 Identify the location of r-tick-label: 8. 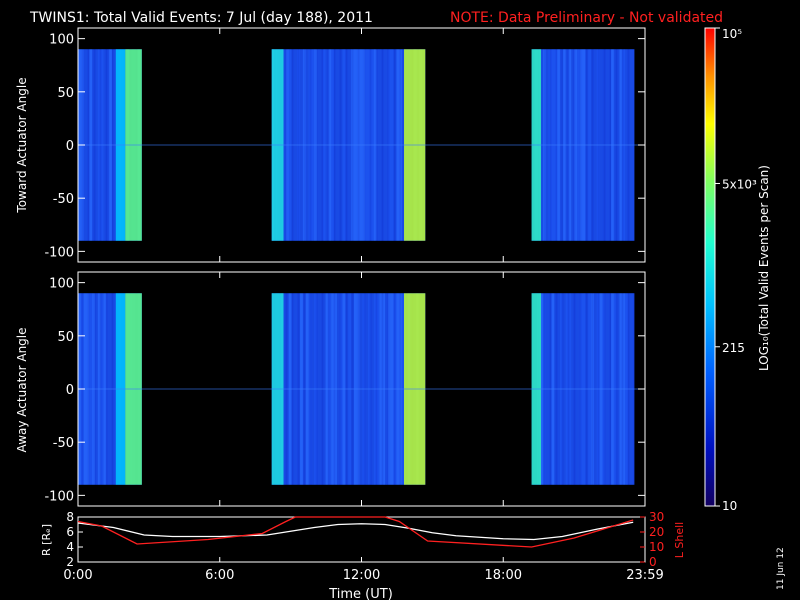
(70, 517).